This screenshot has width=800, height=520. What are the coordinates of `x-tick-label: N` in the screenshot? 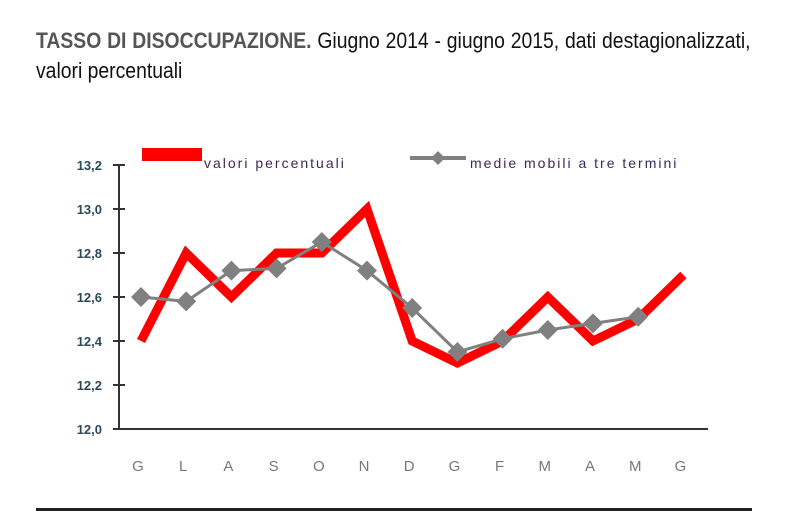 It's located at (364, 466).